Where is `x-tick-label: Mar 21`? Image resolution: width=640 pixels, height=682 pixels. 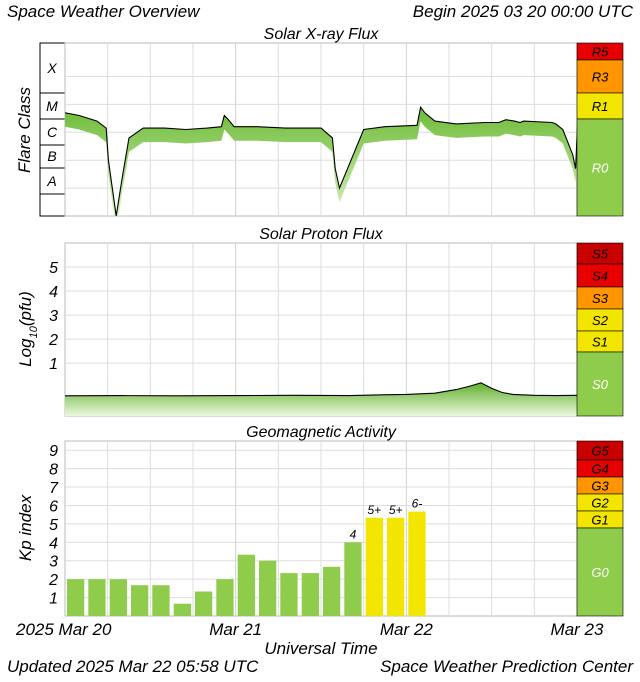 x-tick-label: Mar 21 is located at coordinates (235, 629).